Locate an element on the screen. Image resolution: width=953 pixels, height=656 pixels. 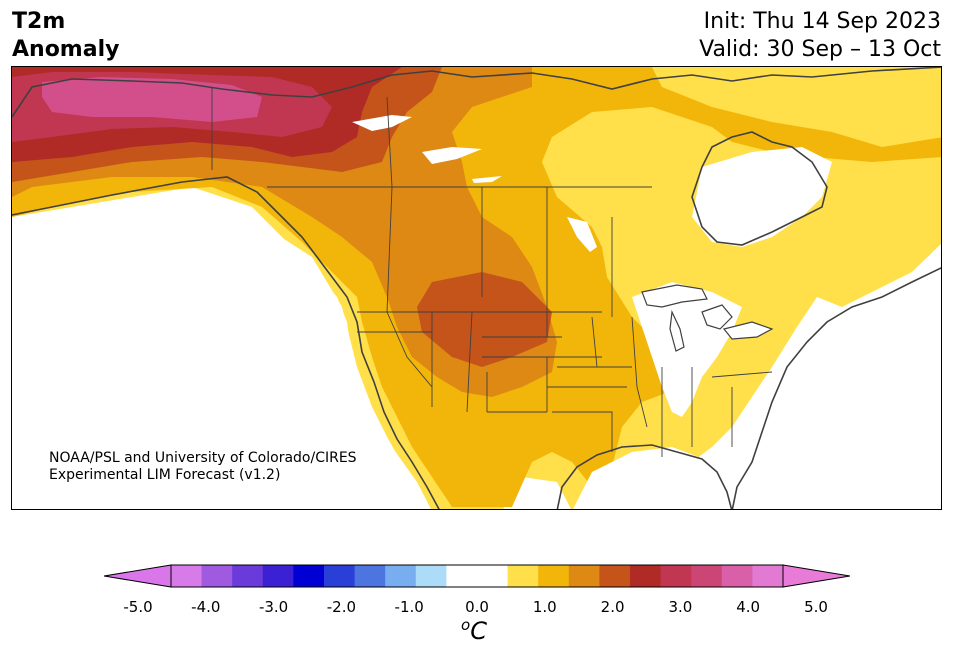
map-title: T2m Anomaly is located at coordinates (65, 36).